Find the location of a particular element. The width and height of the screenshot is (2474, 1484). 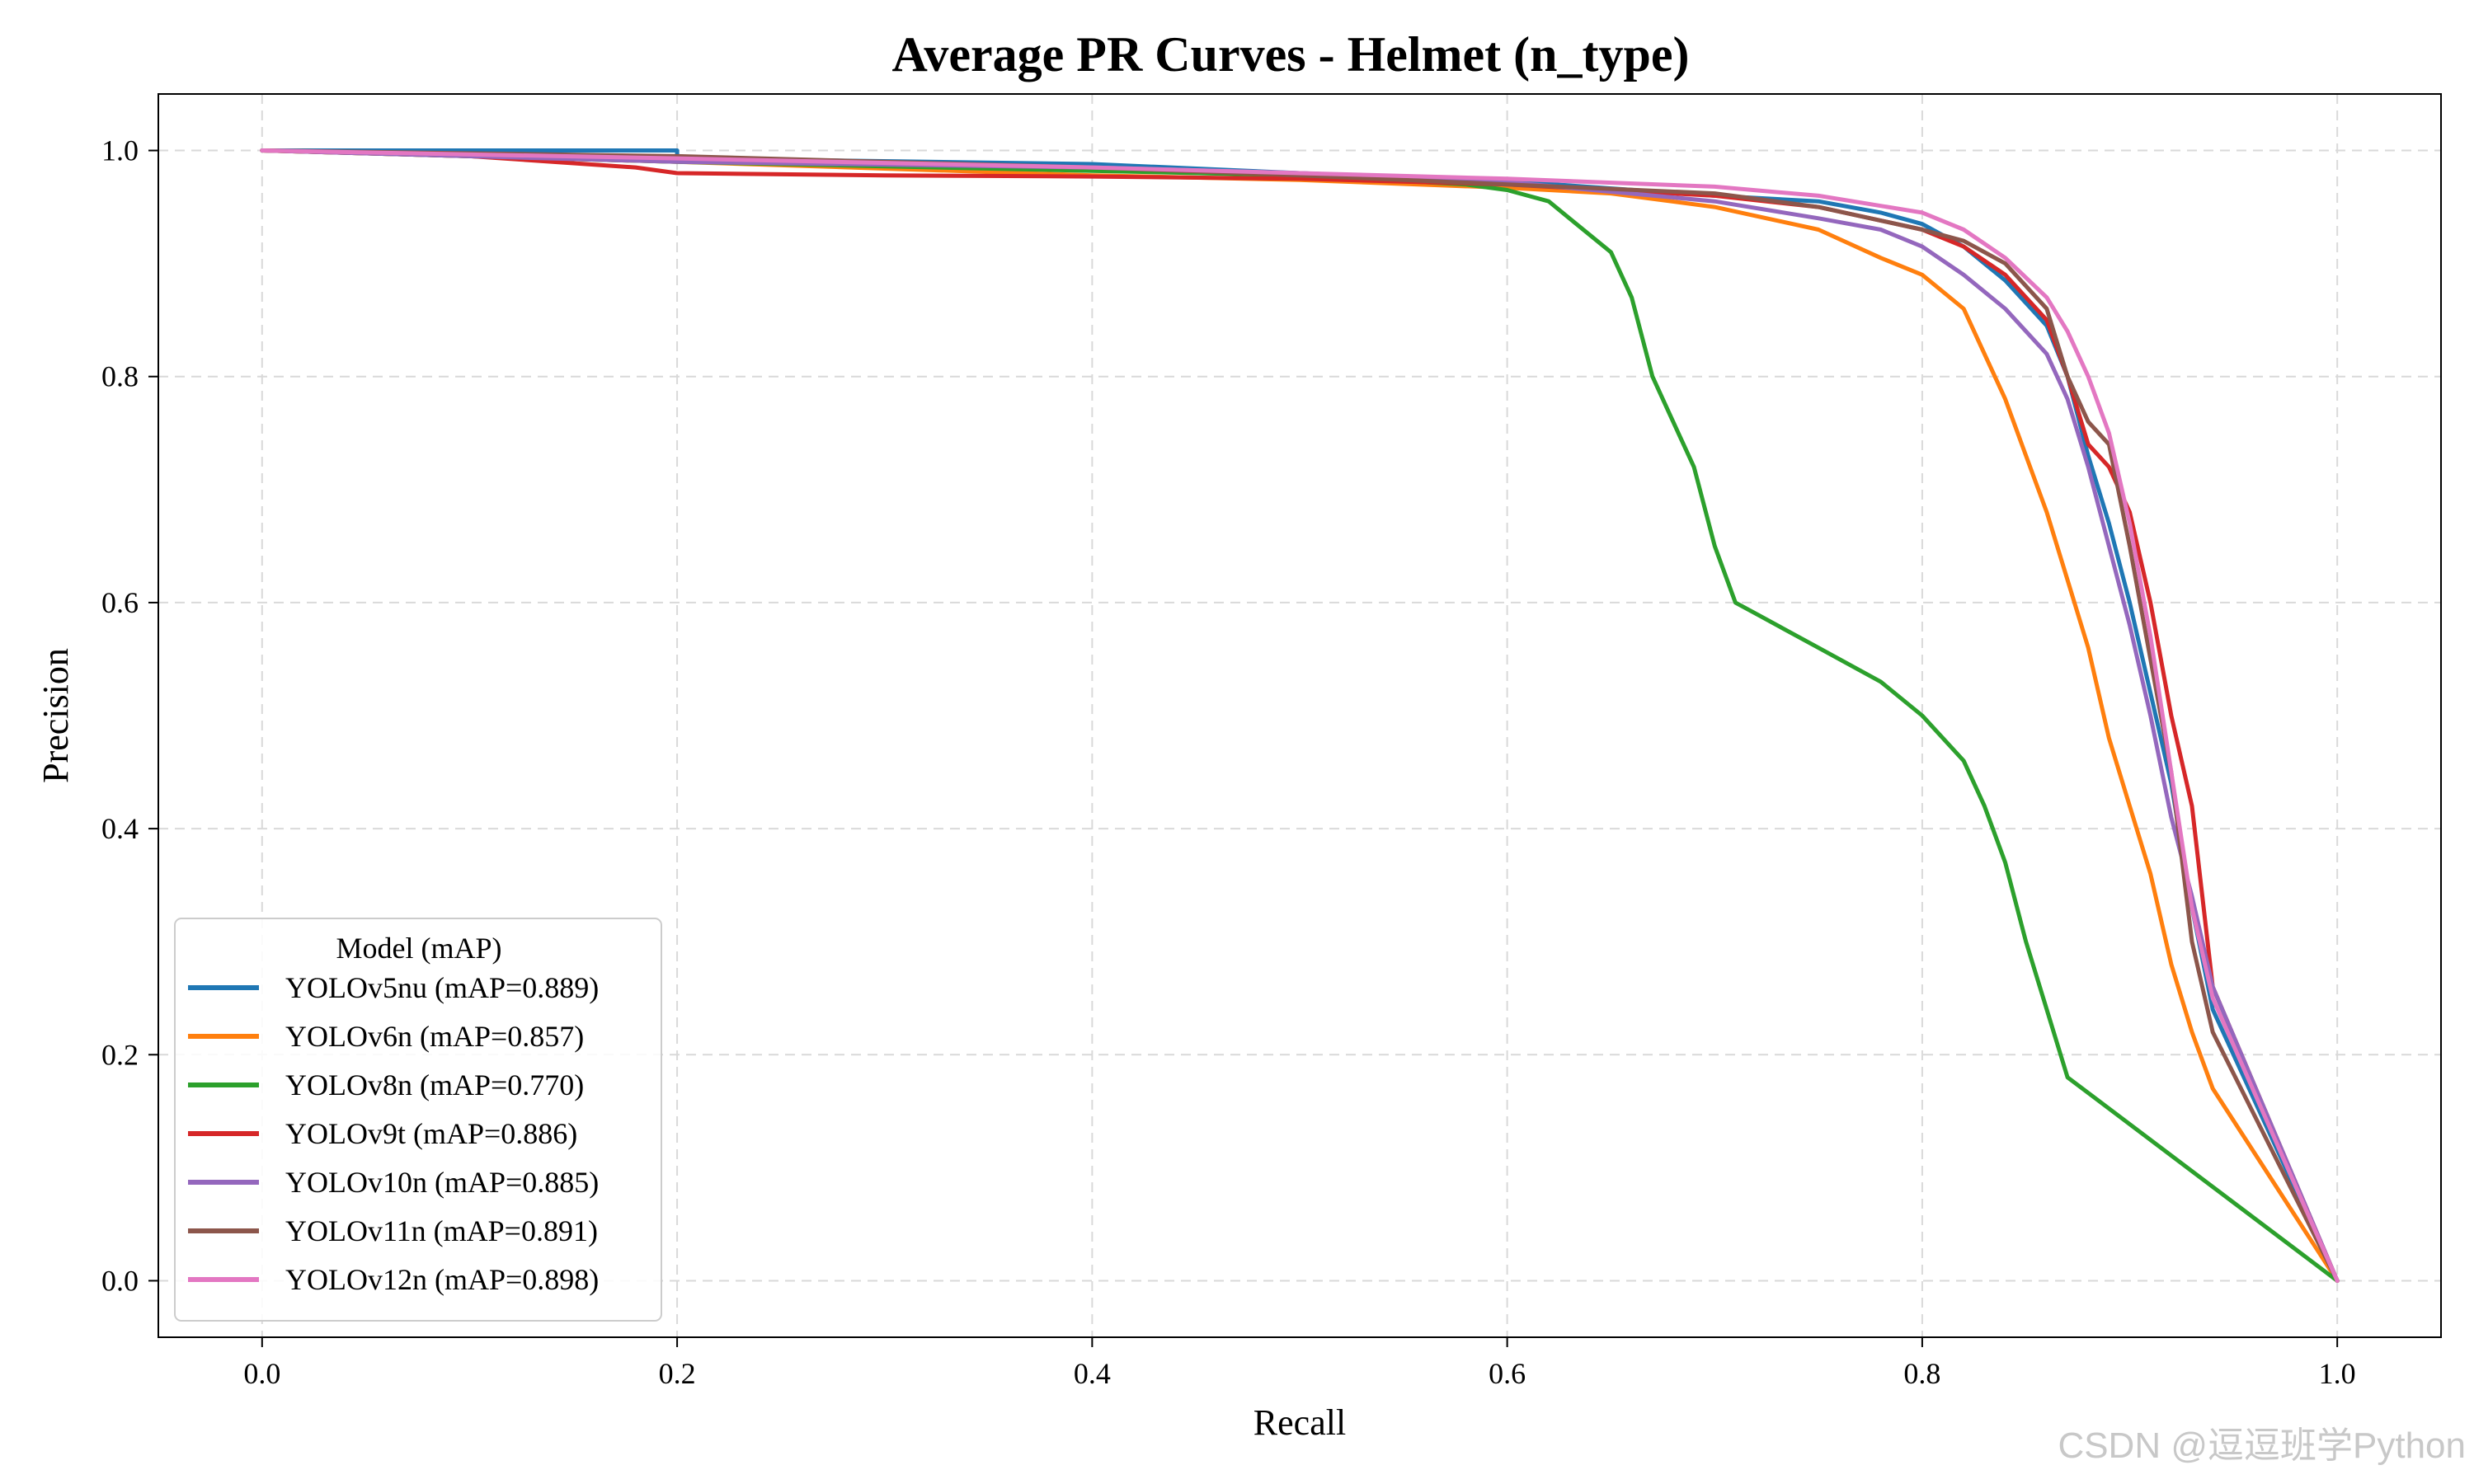

y-tick-label: 0.8 is located at coordinates (120, 376).